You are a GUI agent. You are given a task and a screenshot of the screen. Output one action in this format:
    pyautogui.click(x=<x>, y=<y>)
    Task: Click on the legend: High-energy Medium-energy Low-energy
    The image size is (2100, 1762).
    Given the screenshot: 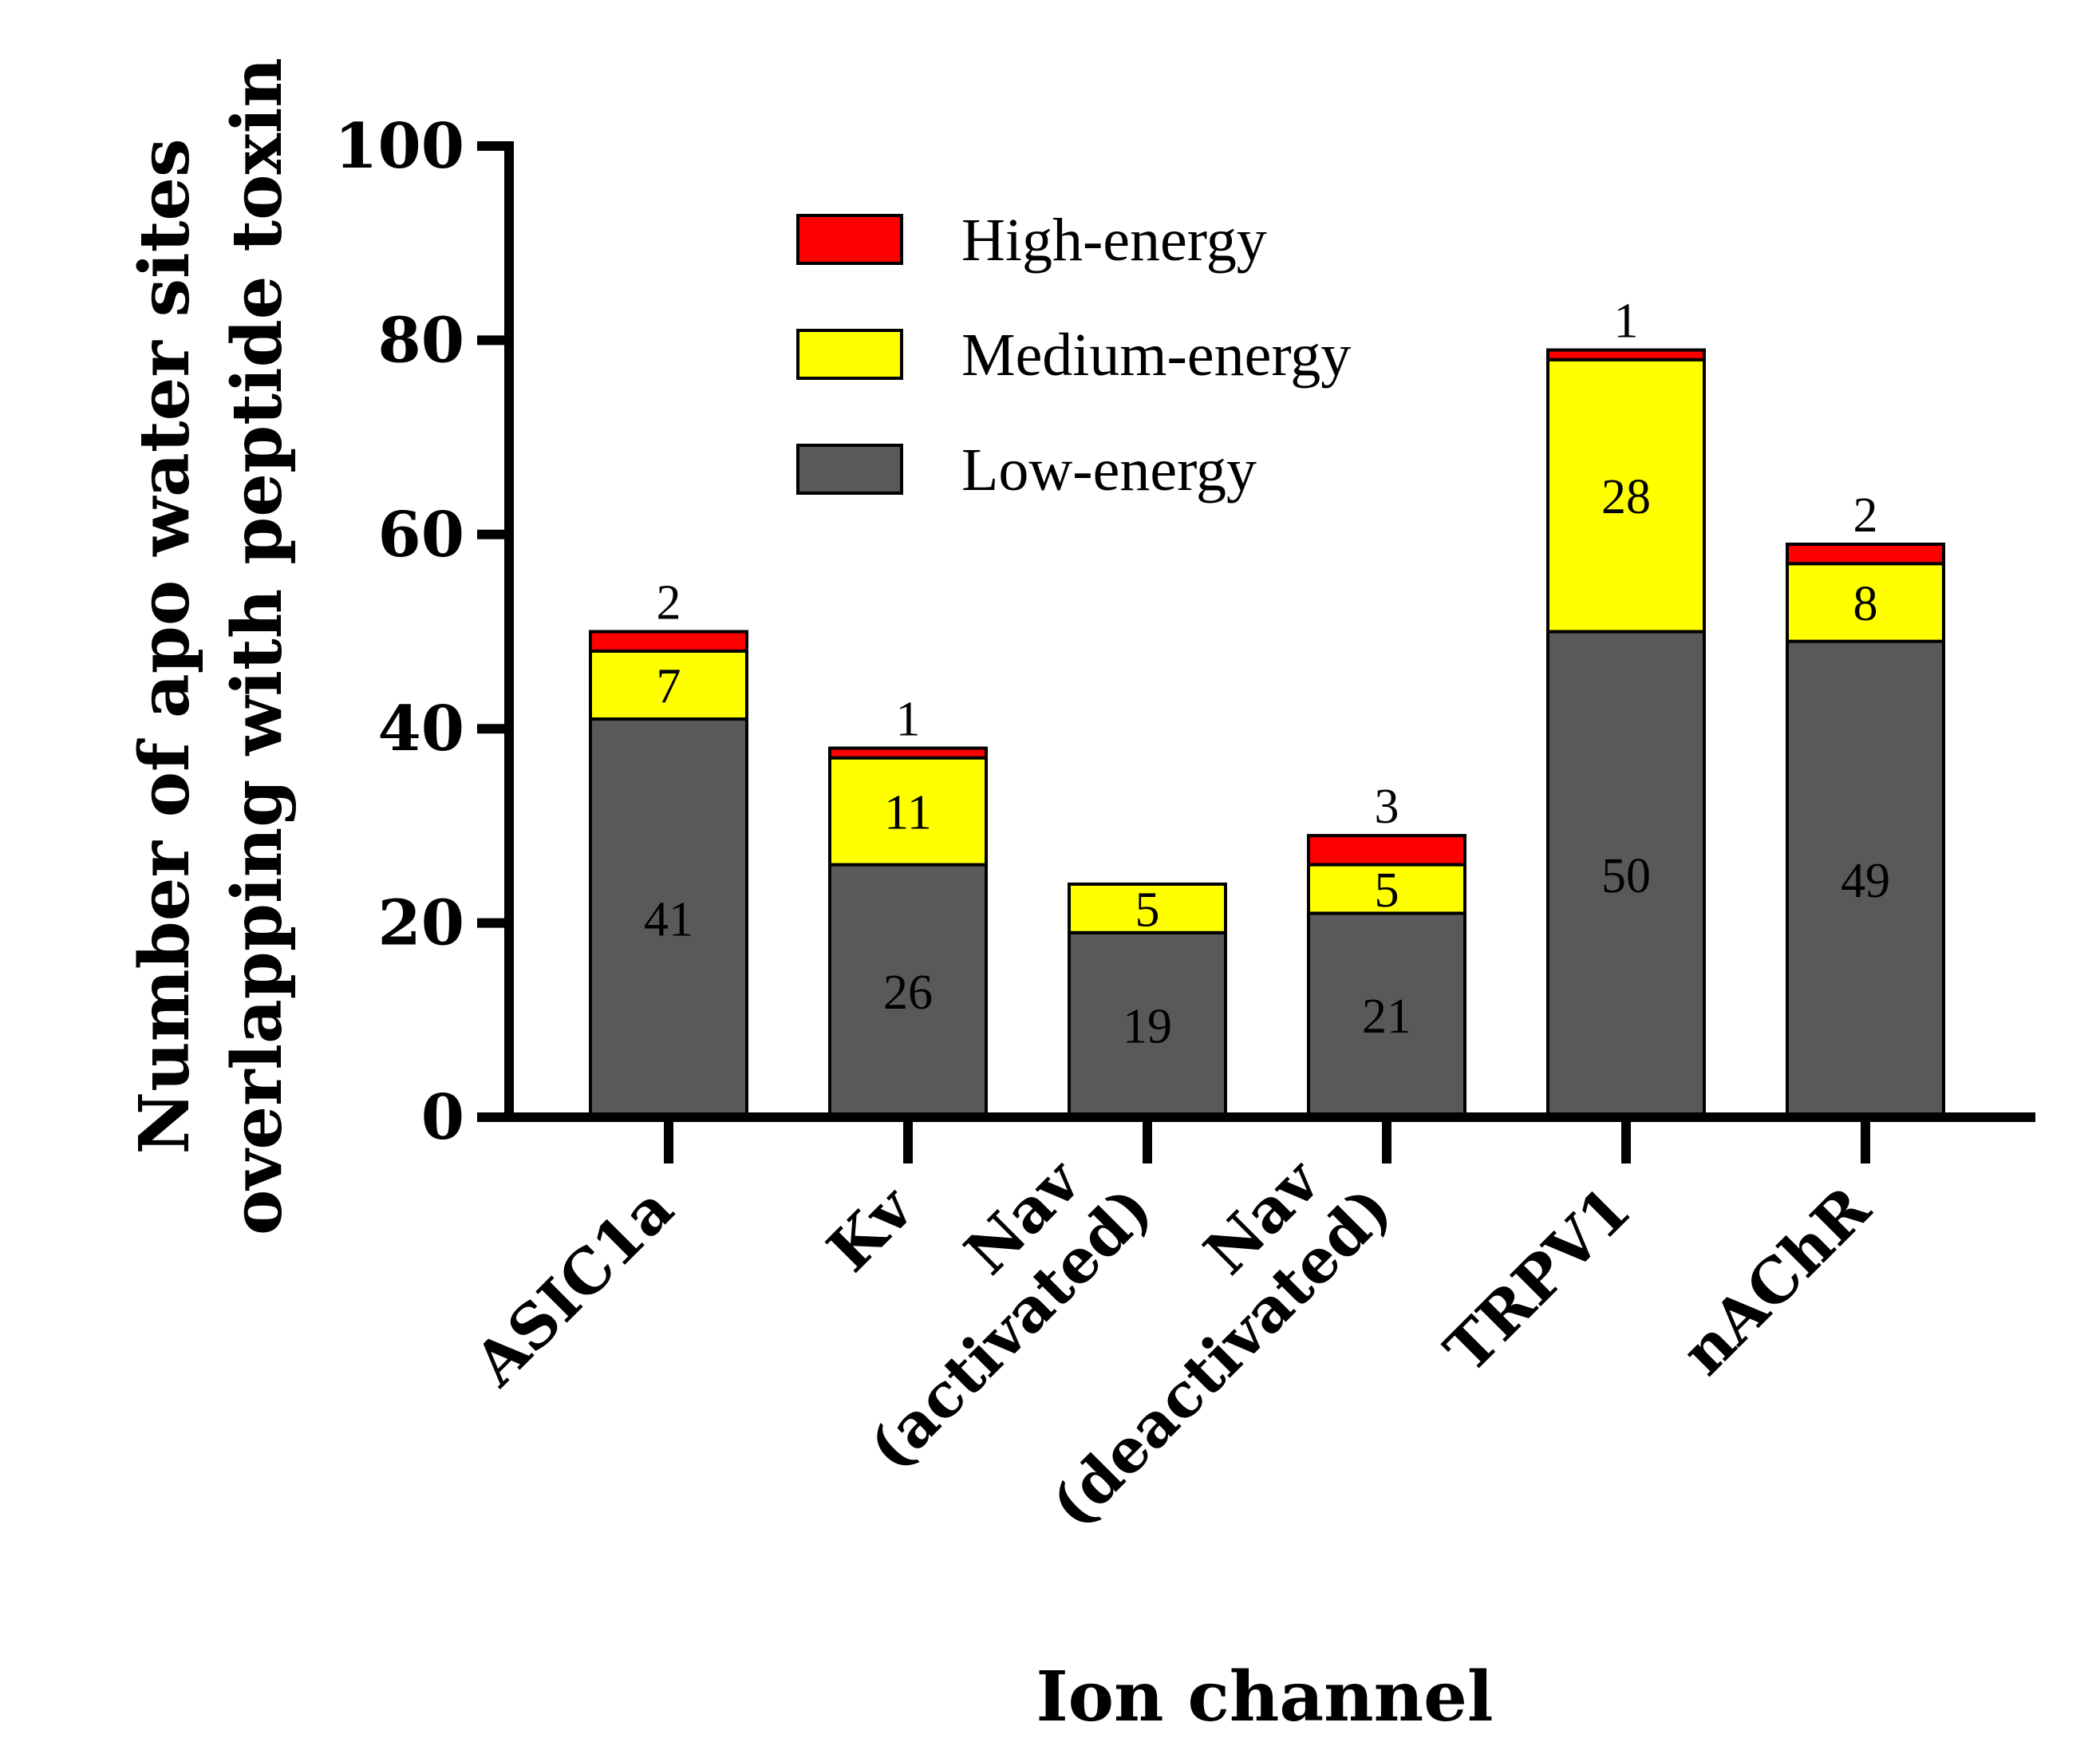 What is the action you would take?
    pyautogui.click(x=1073, y=355)
    